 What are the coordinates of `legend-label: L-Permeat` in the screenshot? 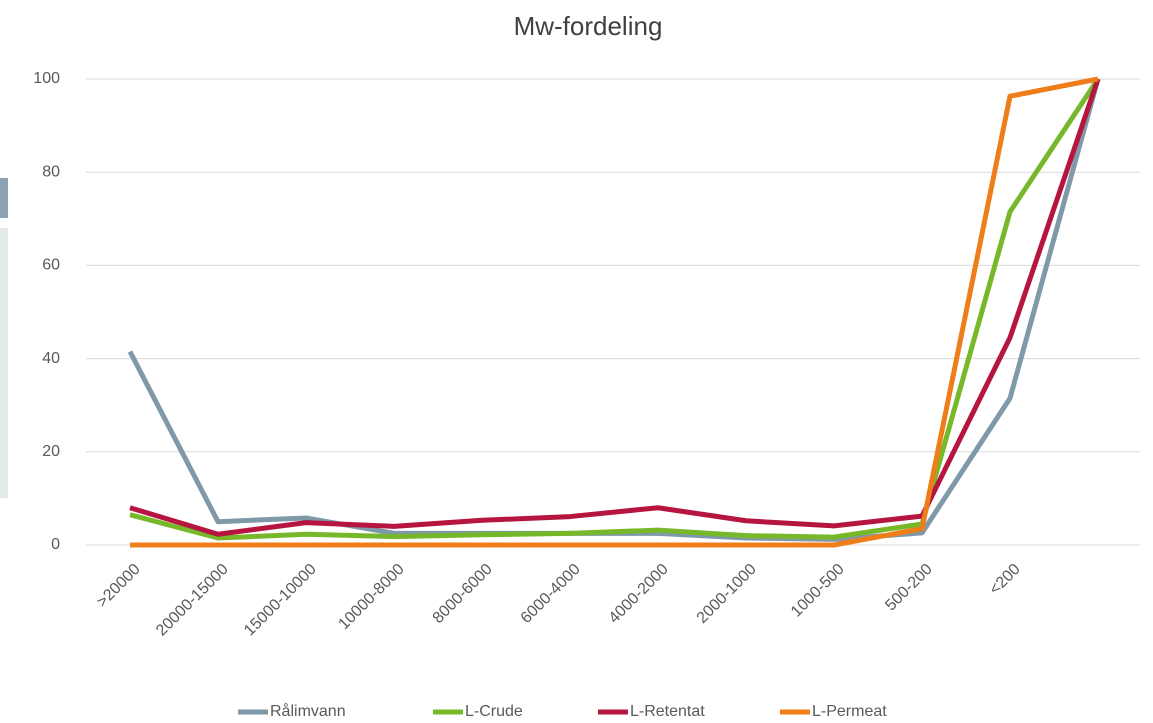 It's located at (849, 711).